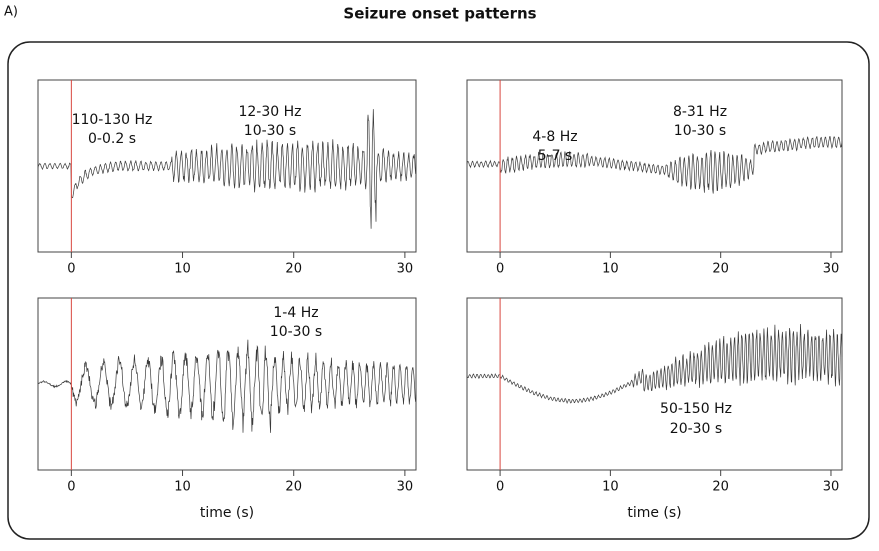 This screenshot has width=879, height=551. What do you see at coordinates (555, 156) in the screenshot?
I see `annotation: 5-7 s` at bounding box center [555, 156].